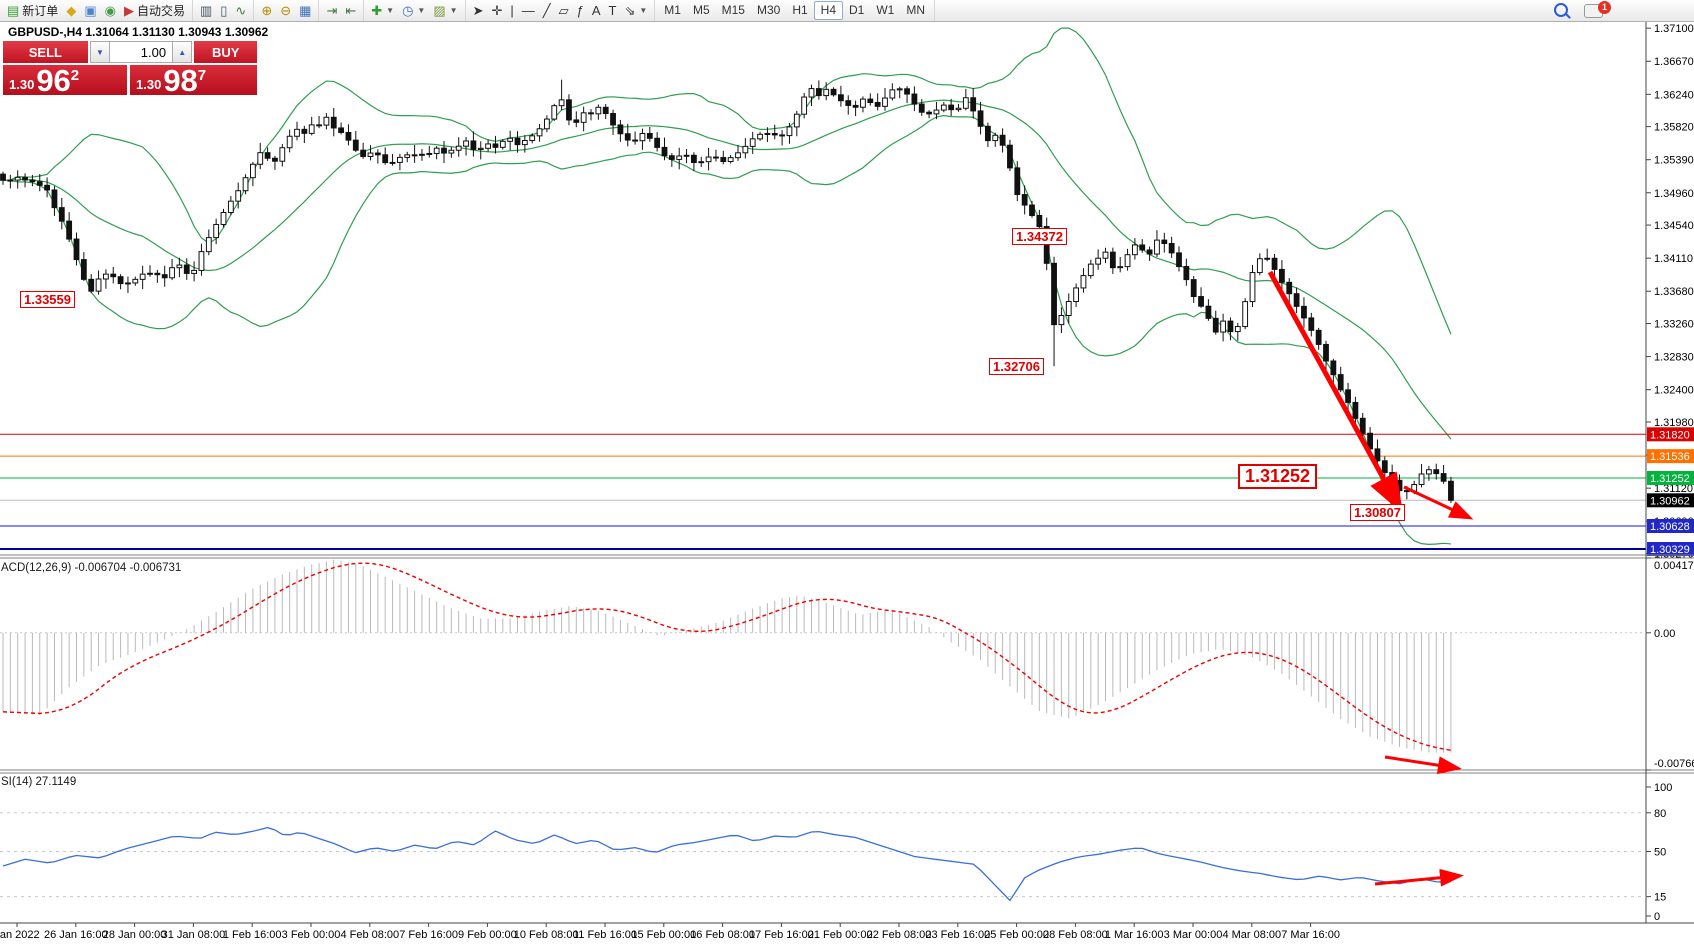 Image resolution: width=1694 pixels, height=944 pixels. I want to click on svg-text: 50, so click(1660, 853).